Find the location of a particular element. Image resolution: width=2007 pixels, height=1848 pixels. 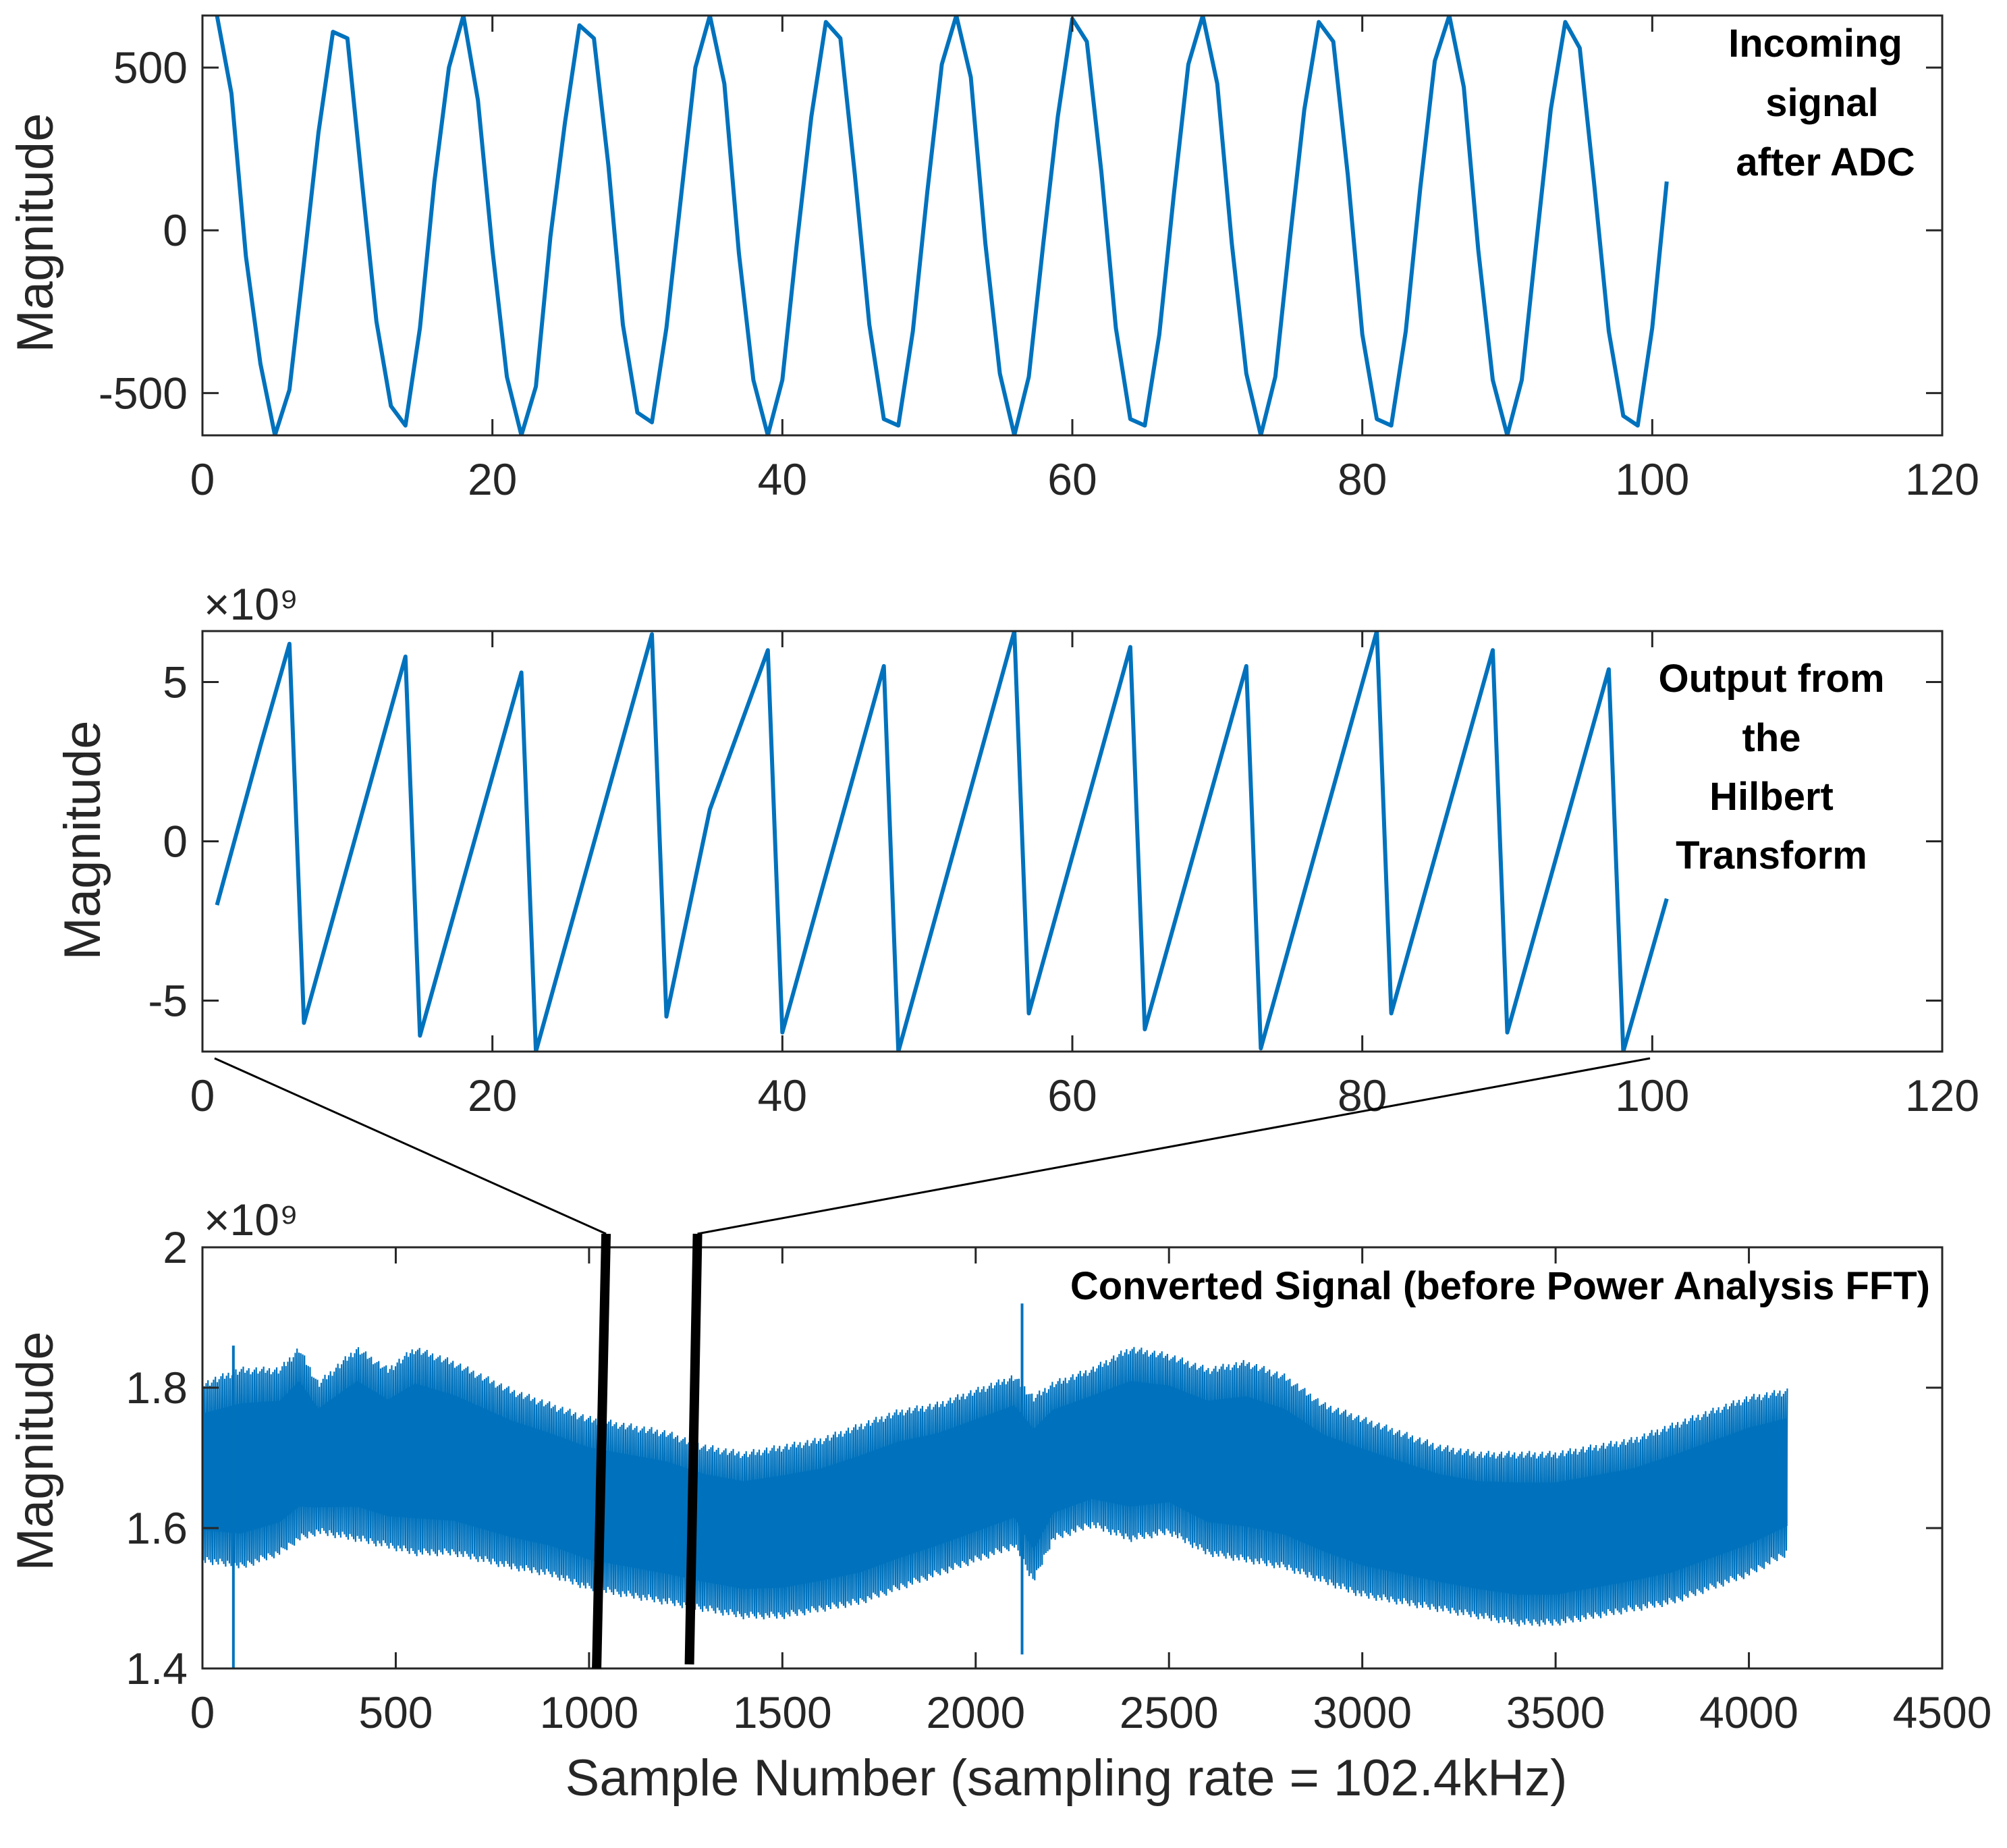

x-tick-label: 2000 is located at coordinates (975, 1712).